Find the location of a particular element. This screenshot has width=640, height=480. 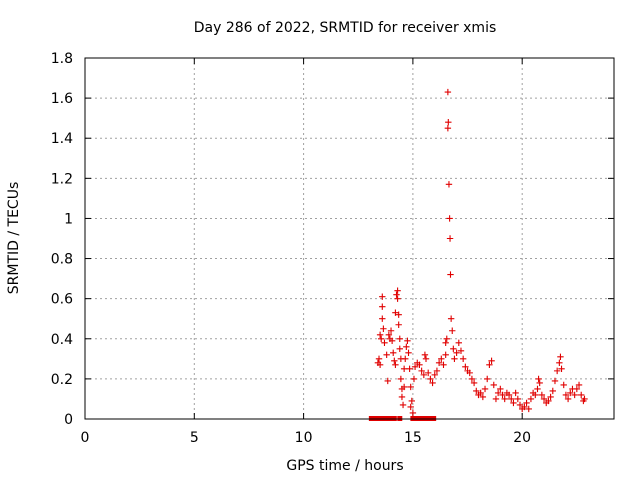

x-tick-label: 0 is located at coordinates (85, 438).